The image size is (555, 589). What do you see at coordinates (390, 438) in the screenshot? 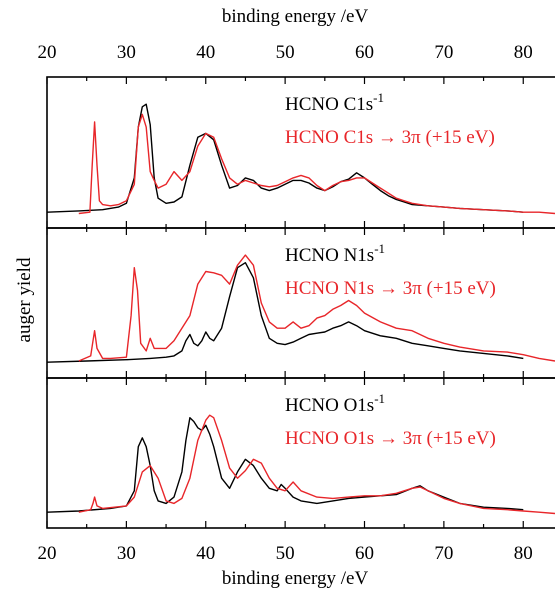
I see `legend-entry: HCNO O1s → 3π (+15 eV)` at bounding box center [390, 438].